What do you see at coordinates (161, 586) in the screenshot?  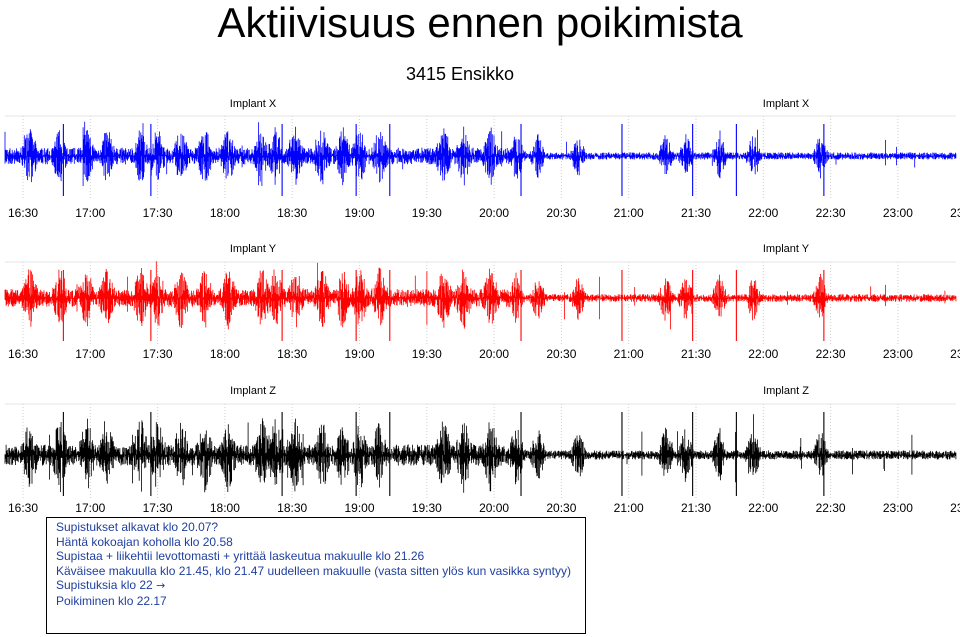 I see `right-arrow-icon: →` at bounding box center [161, 586].